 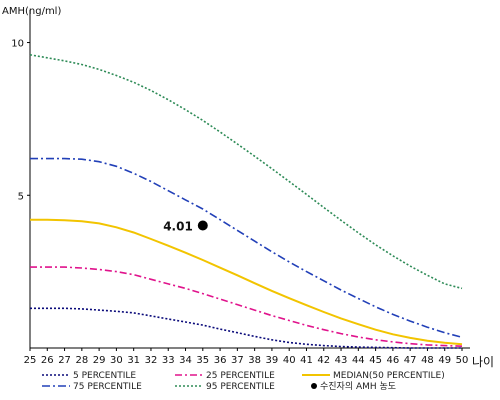 I want to click on highlight-point-label: 4.01, so click(x=178, y=227).